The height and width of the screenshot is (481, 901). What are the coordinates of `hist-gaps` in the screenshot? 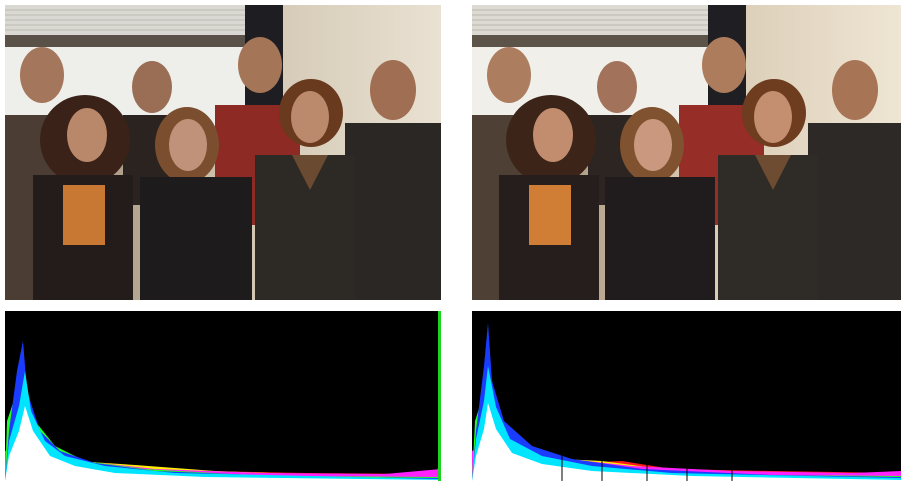 It's located at (647, 466).